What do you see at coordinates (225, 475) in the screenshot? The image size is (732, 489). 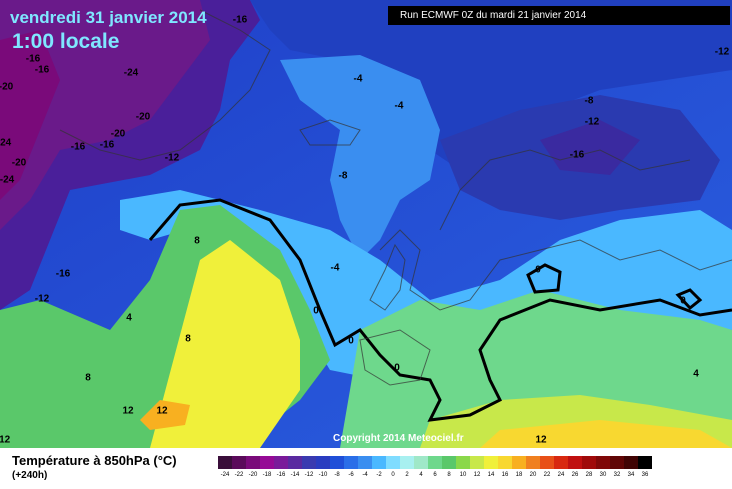 I see `scale-tick: -24` at bounding box center [225, 475].